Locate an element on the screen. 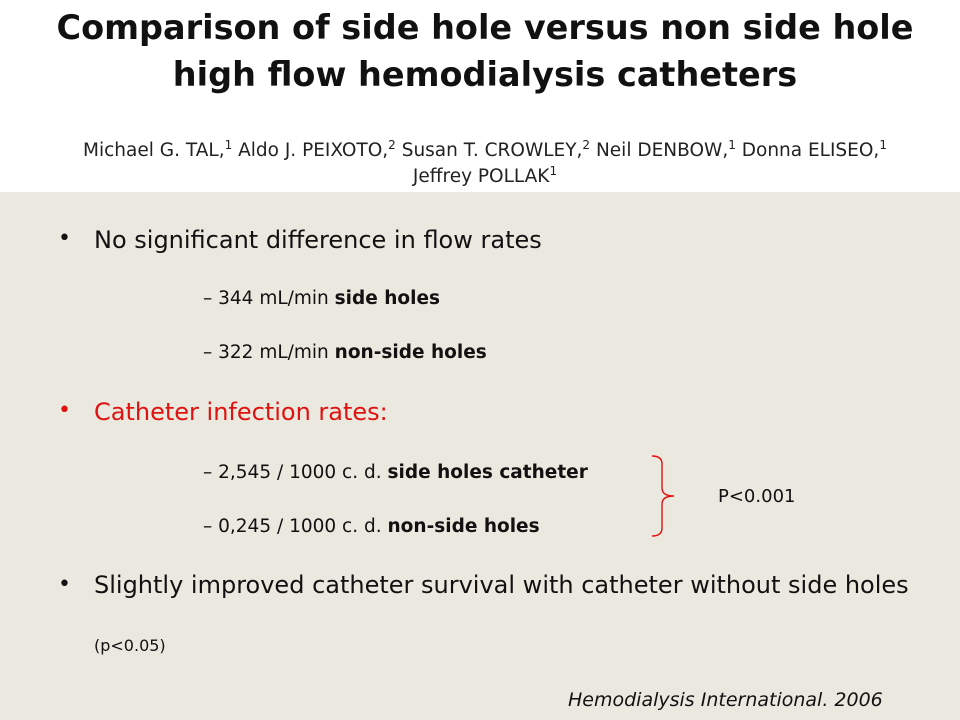 The image size is (960, 720). author: Neil DENBOW,1 is located at coordinates (665, 149).